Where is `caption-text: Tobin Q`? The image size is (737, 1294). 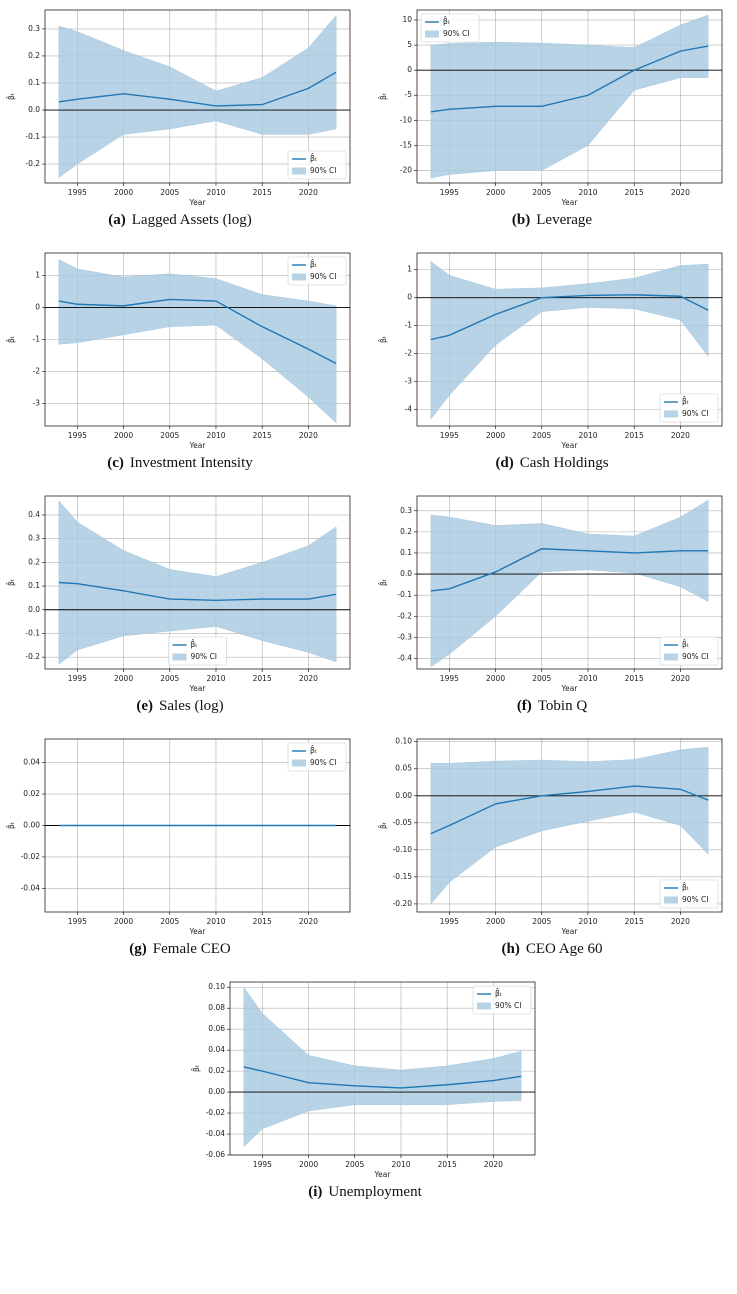
caption-text: Tobin Q is located at coordinates (562, 706).